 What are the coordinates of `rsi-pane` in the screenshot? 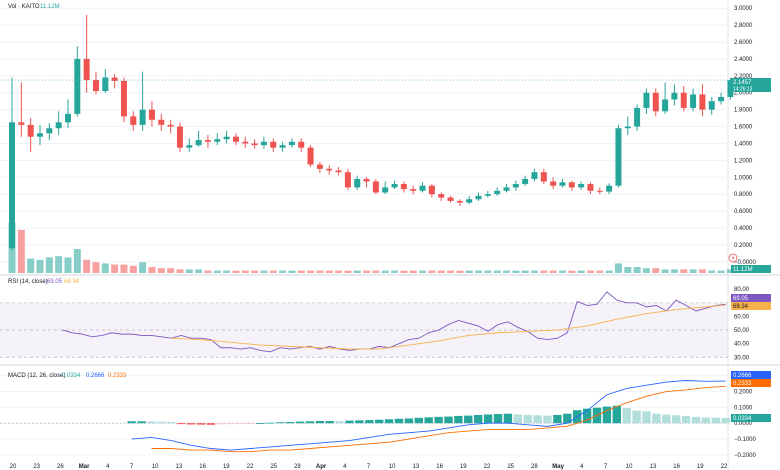 It's located at (364, 324).